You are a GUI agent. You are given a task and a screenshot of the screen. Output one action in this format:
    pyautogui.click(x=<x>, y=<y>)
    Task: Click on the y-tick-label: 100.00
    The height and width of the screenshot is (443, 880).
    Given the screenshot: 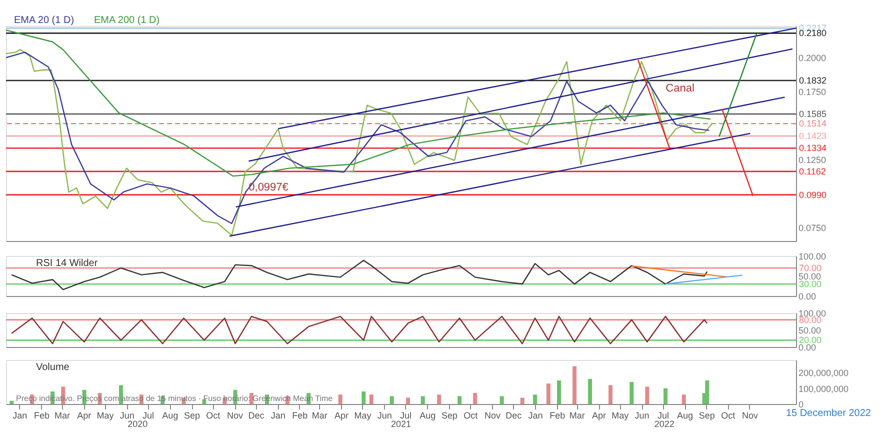 What is the action you would take?
    pyautogui.click(x=812, y=257)
    